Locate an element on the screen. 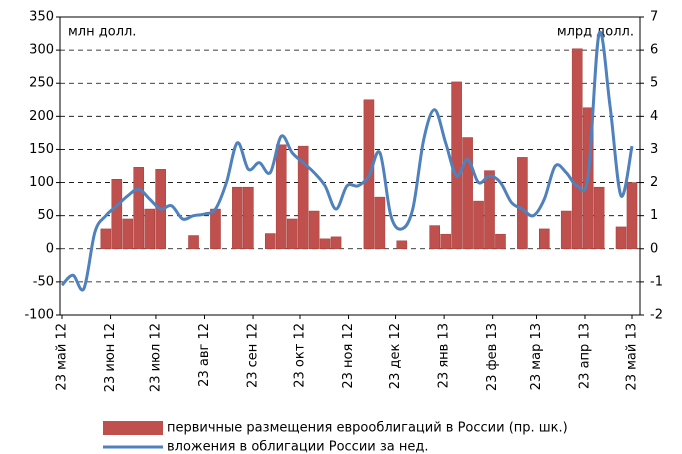 The height and width of the screenshot is (454, 682). x-tick-label: 23 июн 12 is located at coordinates (110, 357).